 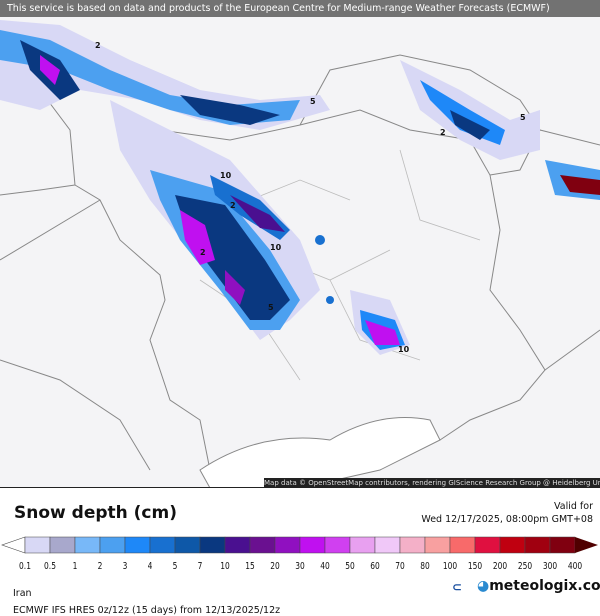 I want to click on colorbar-tick-label: 2, so click(x=100, y=566).